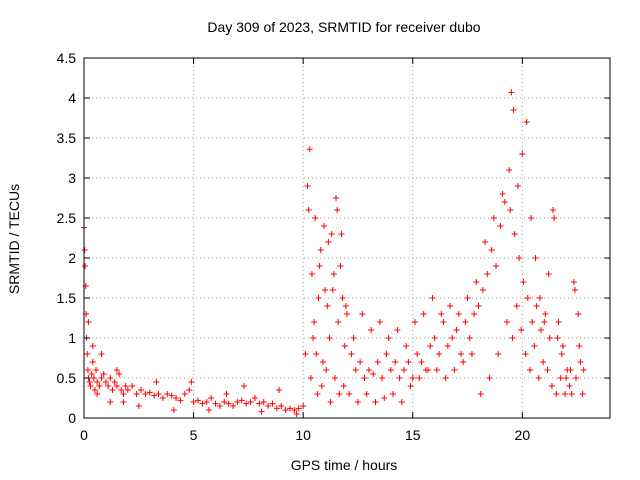  I want to click on y-tick-label: 0.5, so click(67, 378).